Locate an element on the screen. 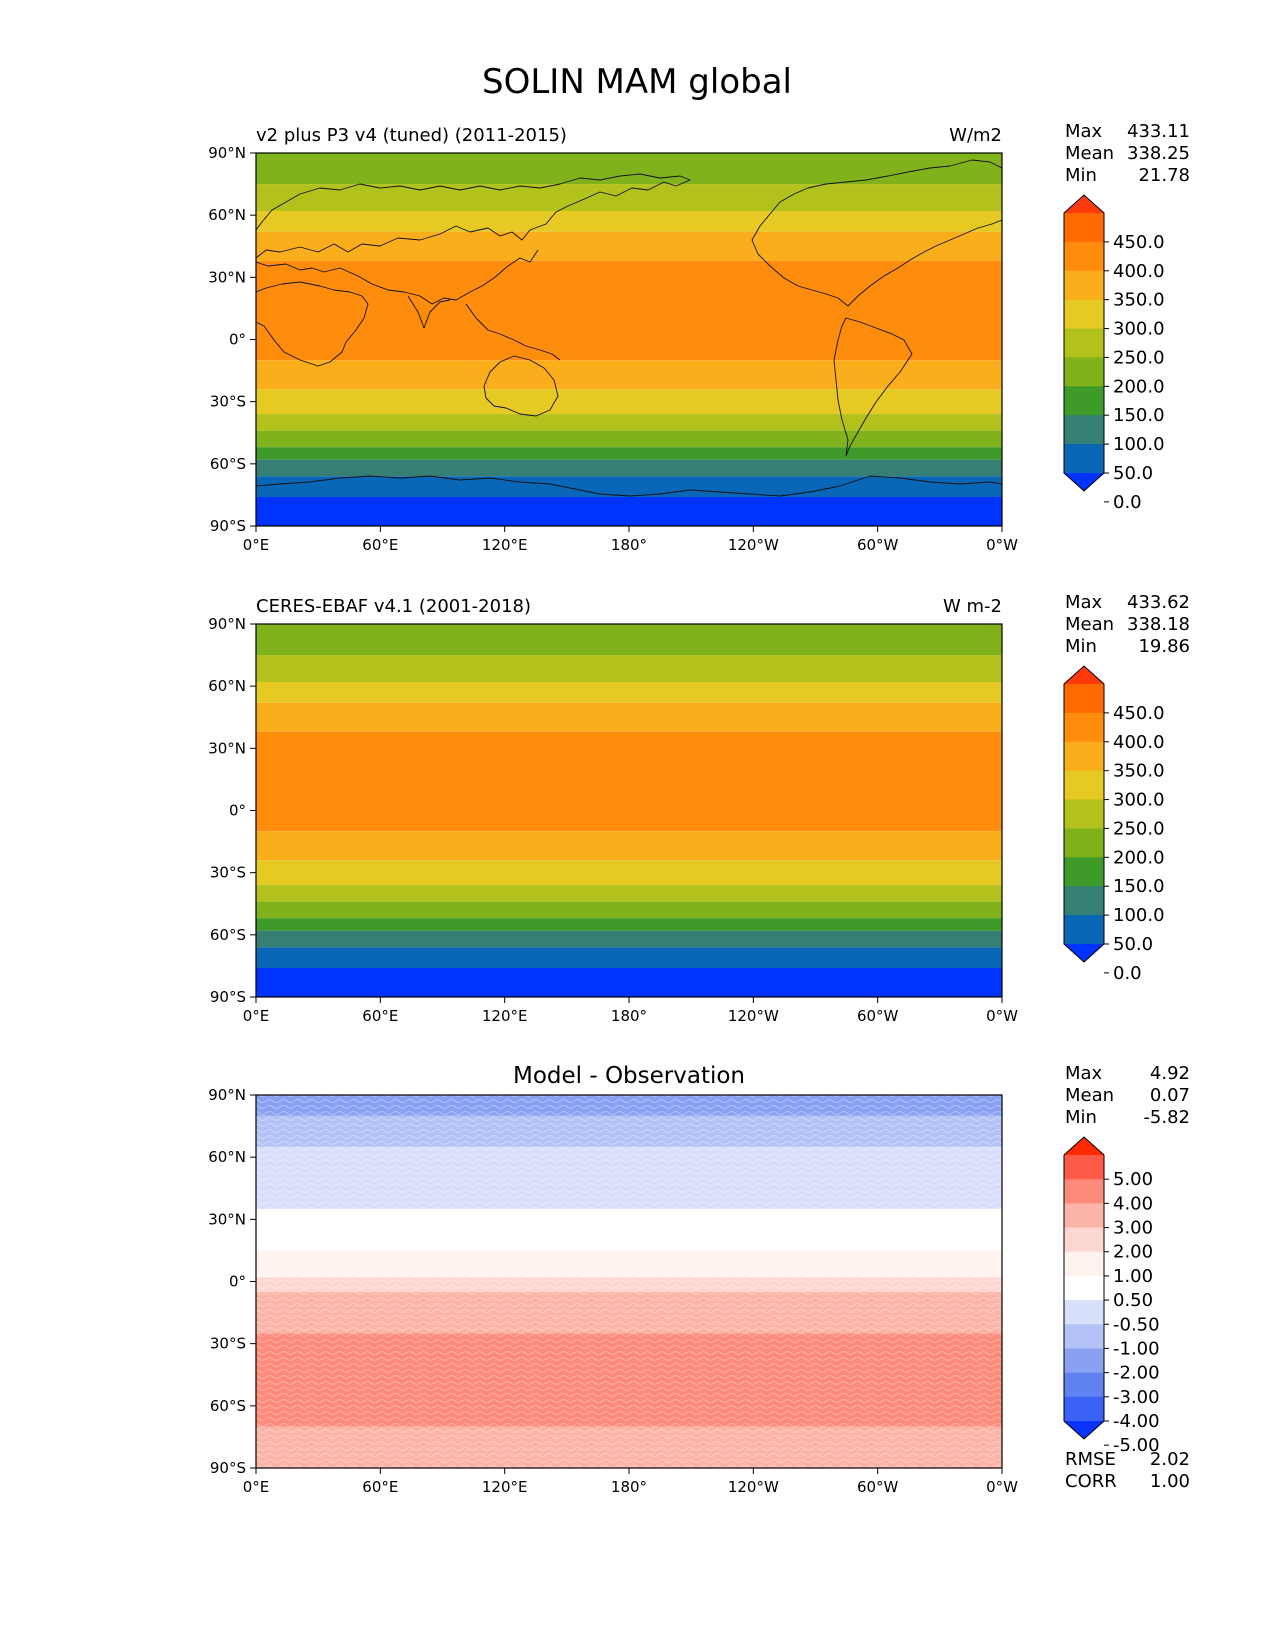 This screenshot has height=1650, width=1275. panel-title: Model - Observation is located at coordinates (629, 1076).